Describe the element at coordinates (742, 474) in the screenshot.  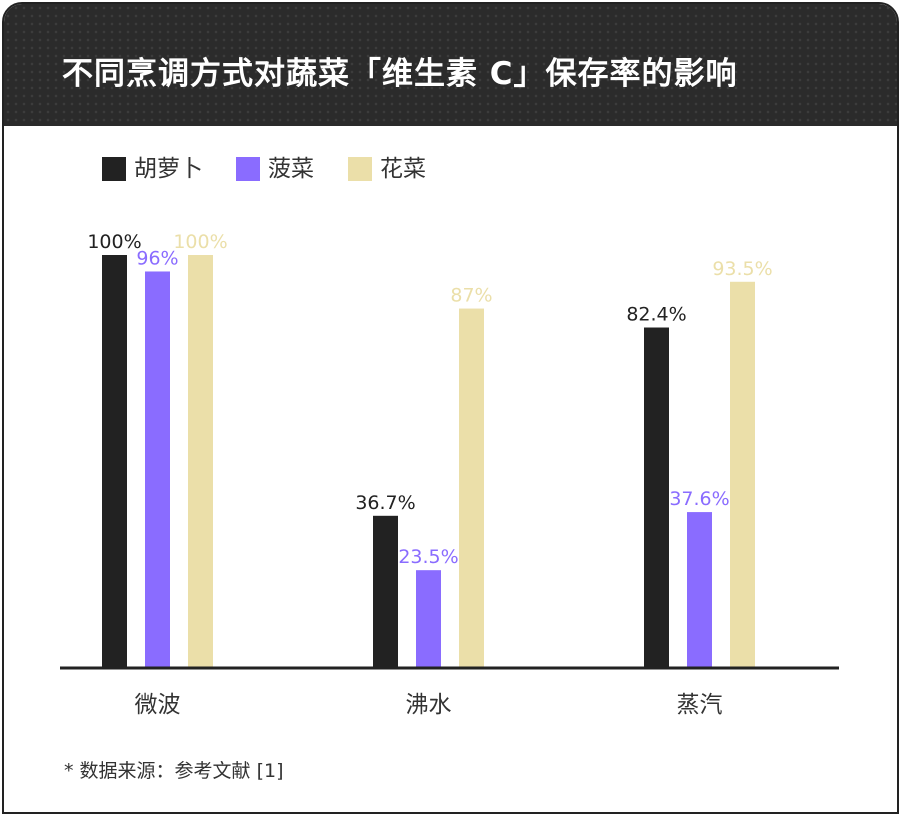
I see `bar-cauliflower-steaming` at that location.